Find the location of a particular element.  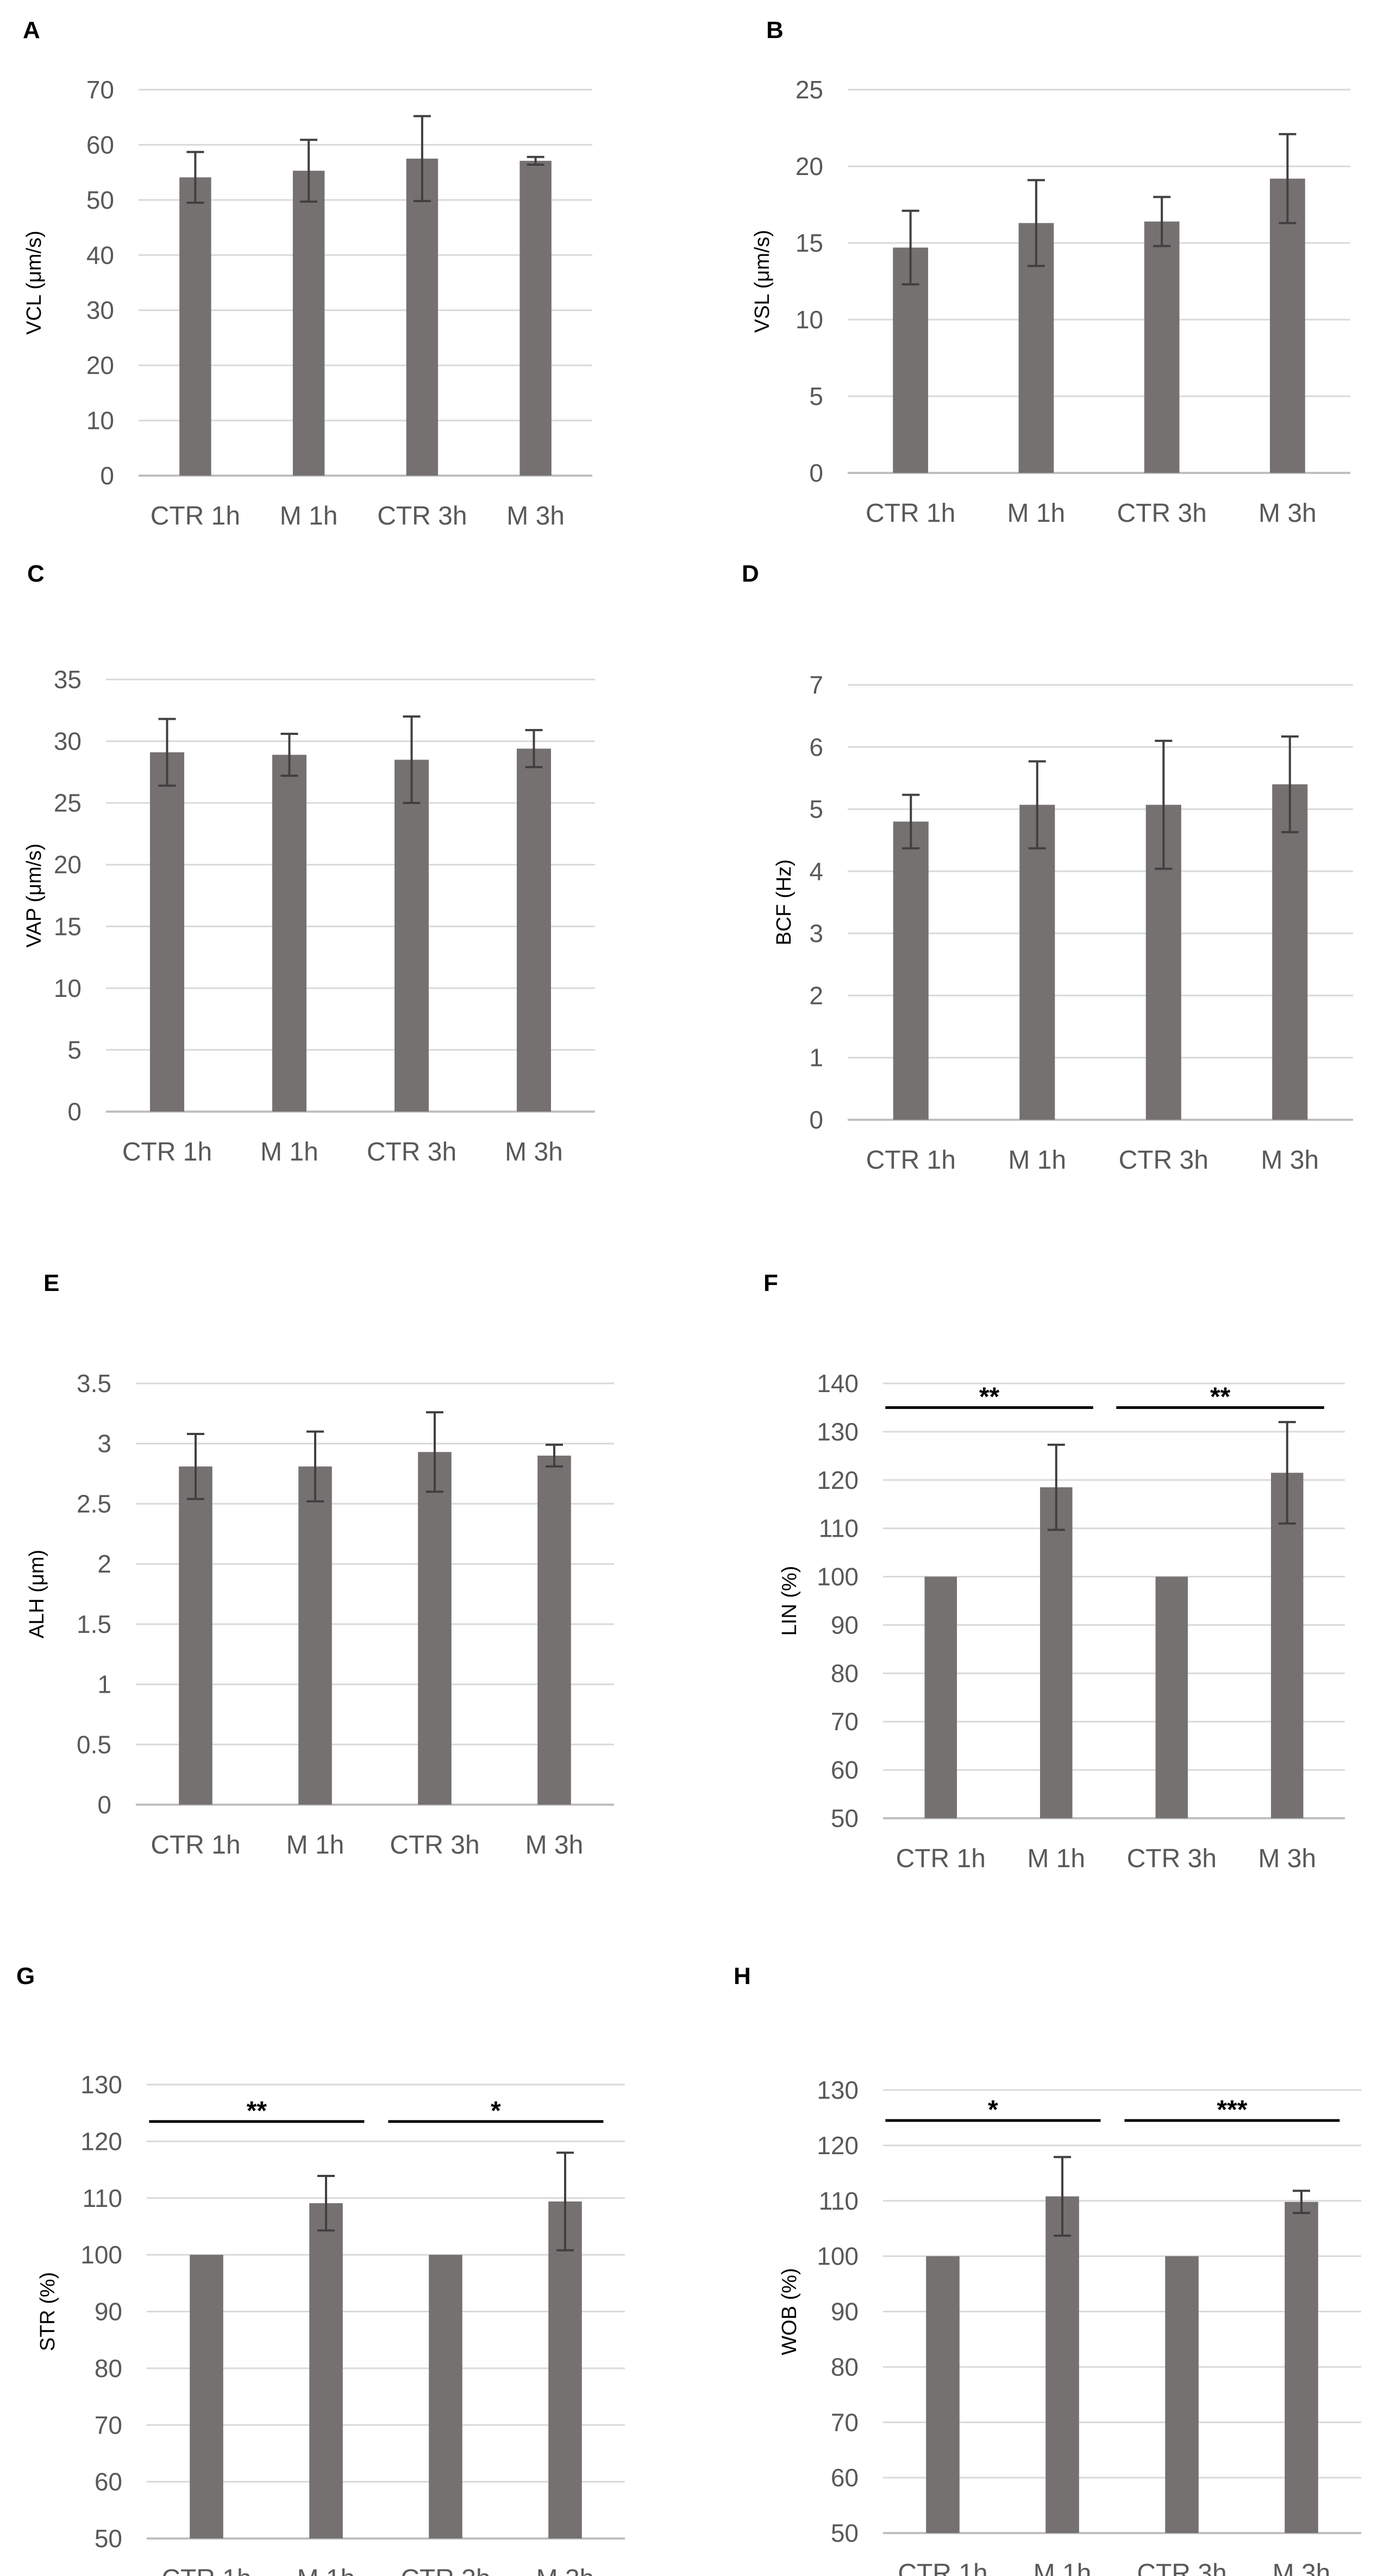

y-tick-label: 100 is located at coordinates (101, 2255).